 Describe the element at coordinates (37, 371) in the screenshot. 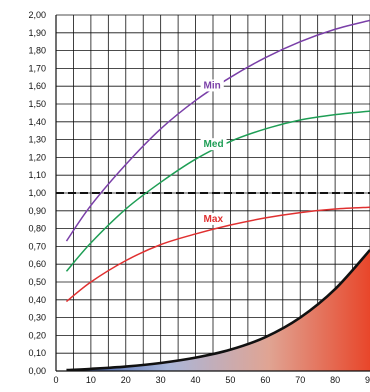

I see `y-tick-label: 0,00` at that location.